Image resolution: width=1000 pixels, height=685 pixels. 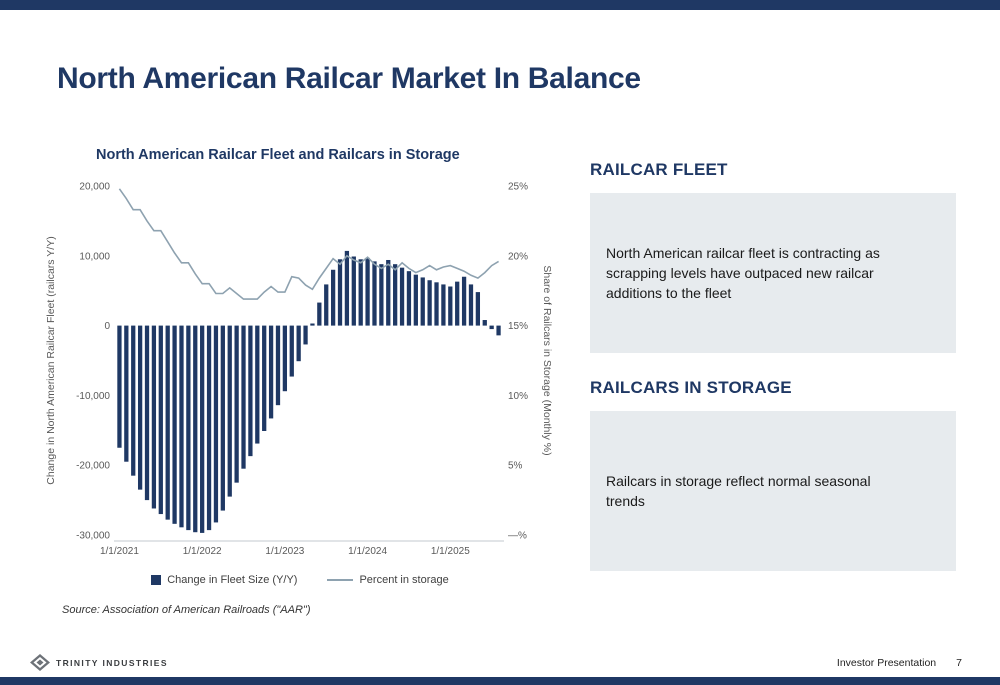 What do you see at coordinates (340, 580) in the screenshot?
I see `line-swatch-icon` at bounding box center [340, 580].